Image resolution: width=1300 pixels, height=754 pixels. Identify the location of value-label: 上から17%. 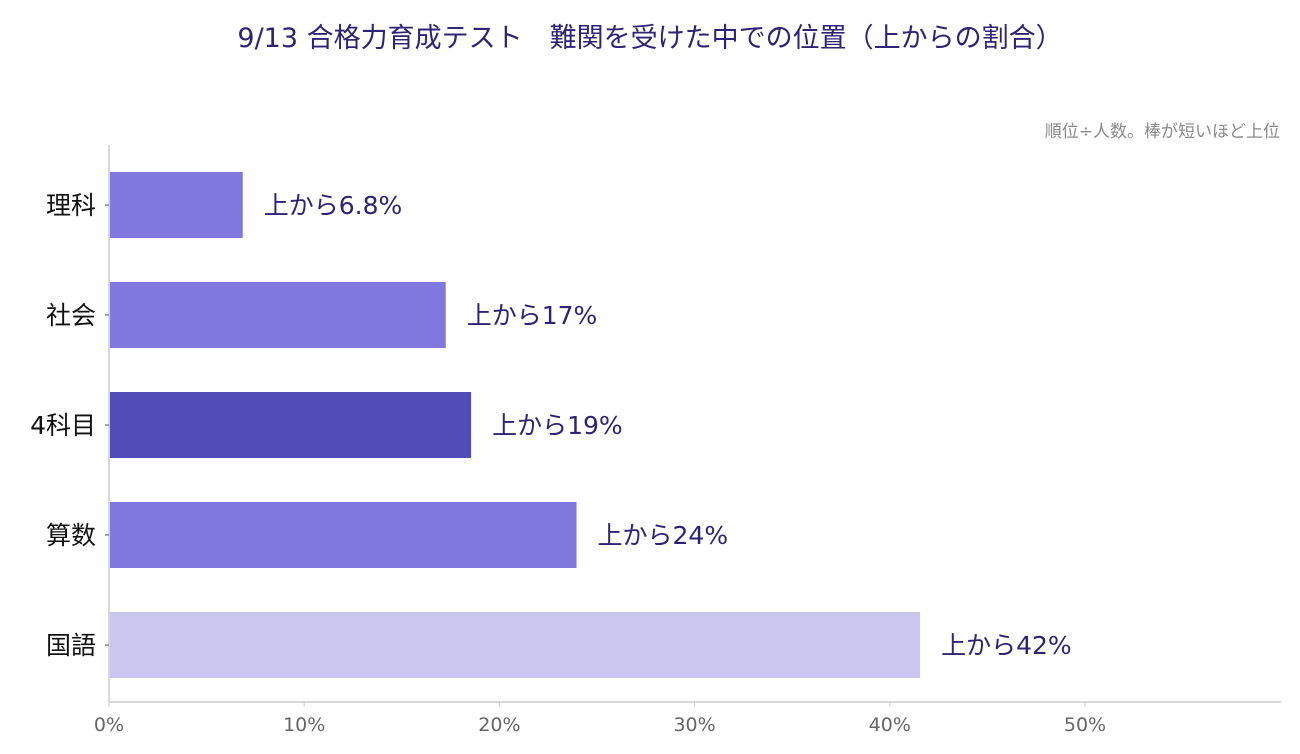
(532, 315).